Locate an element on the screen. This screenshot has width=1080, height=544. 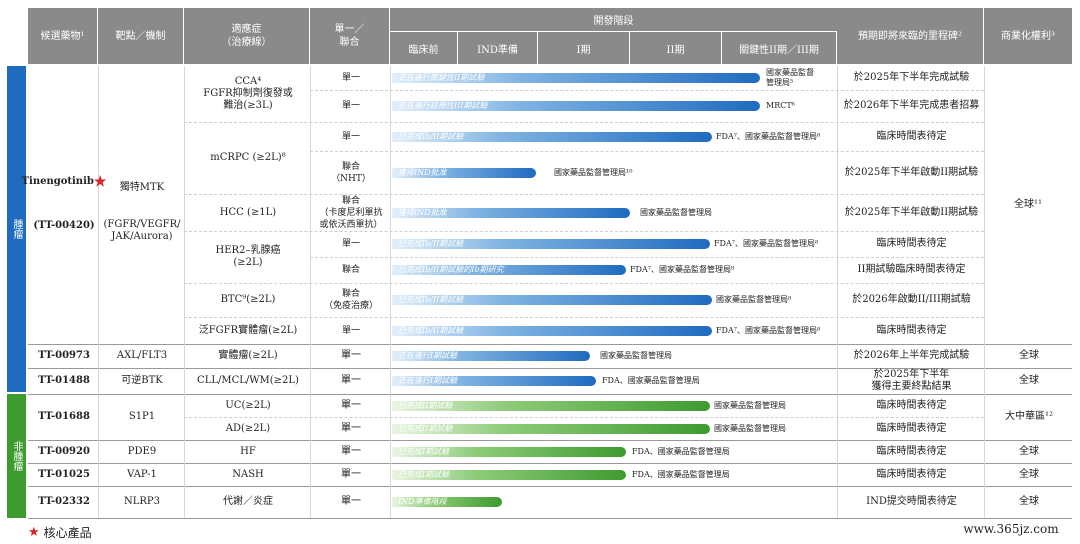
indication-label: 代謝／炎症 is located at coordinates (248, 501).